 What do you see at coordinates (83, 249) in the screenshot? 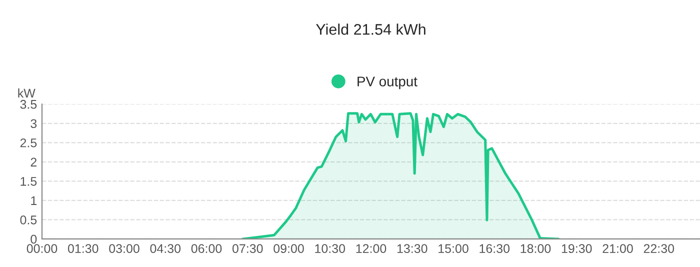
I see `x-tick-label: 01:30` at bounding box center [83, 249].